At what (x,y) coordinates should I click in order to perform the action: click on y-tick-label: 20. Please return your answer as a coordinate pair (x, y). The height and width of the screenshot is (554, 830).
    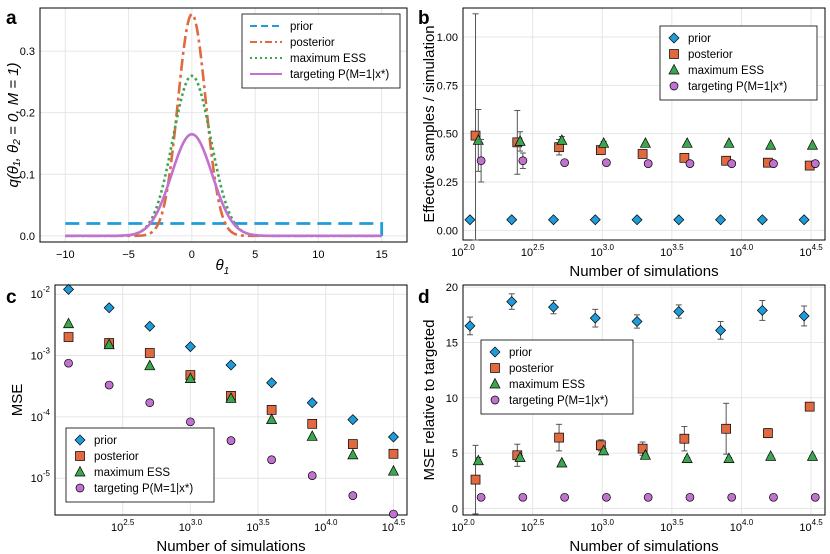
    Looking at the image, I should click on (452, 288).